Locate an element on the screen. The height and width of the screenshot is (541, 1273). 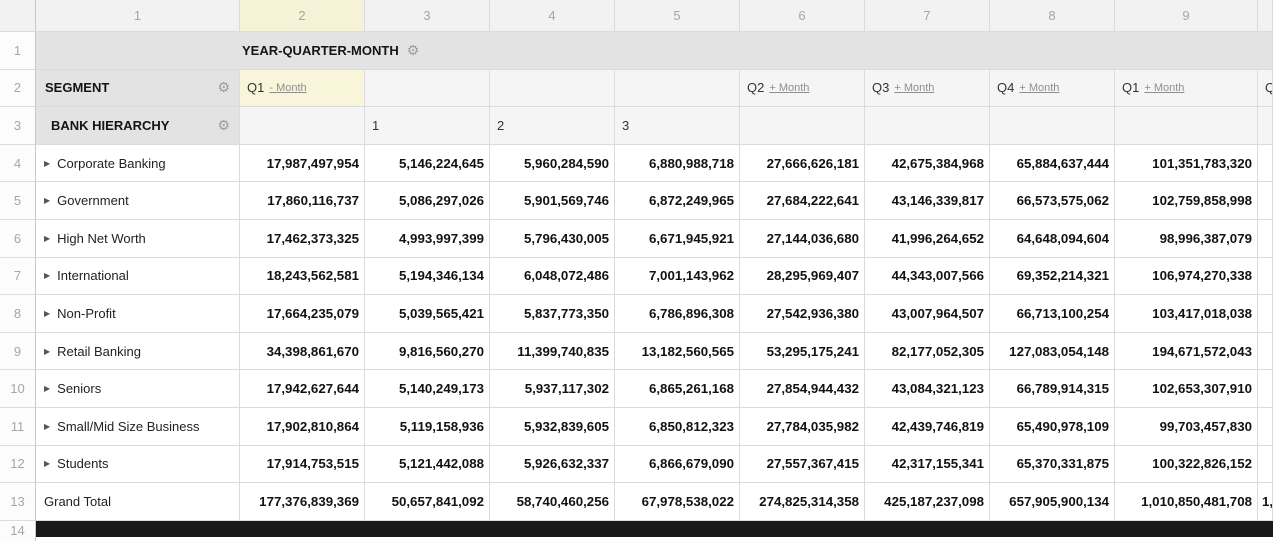
grand-total-value-cell: 425,187,237,098 is located at coordinates (927, 502).